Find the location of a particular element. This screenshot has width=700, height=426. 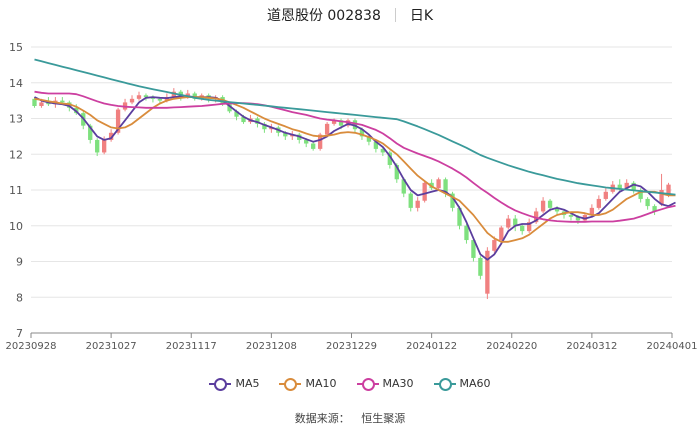

legend-item-ma30: MA30 is located at coordinates (385, 384).